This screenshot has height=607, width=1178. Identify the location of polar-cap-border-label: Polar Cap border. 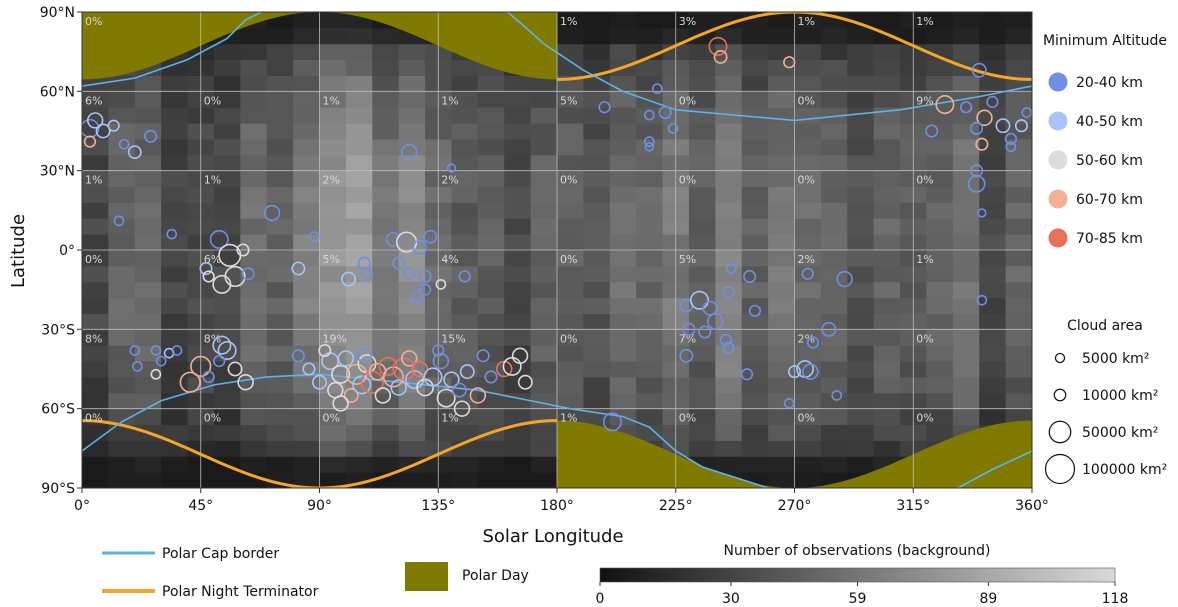
(220, 554).